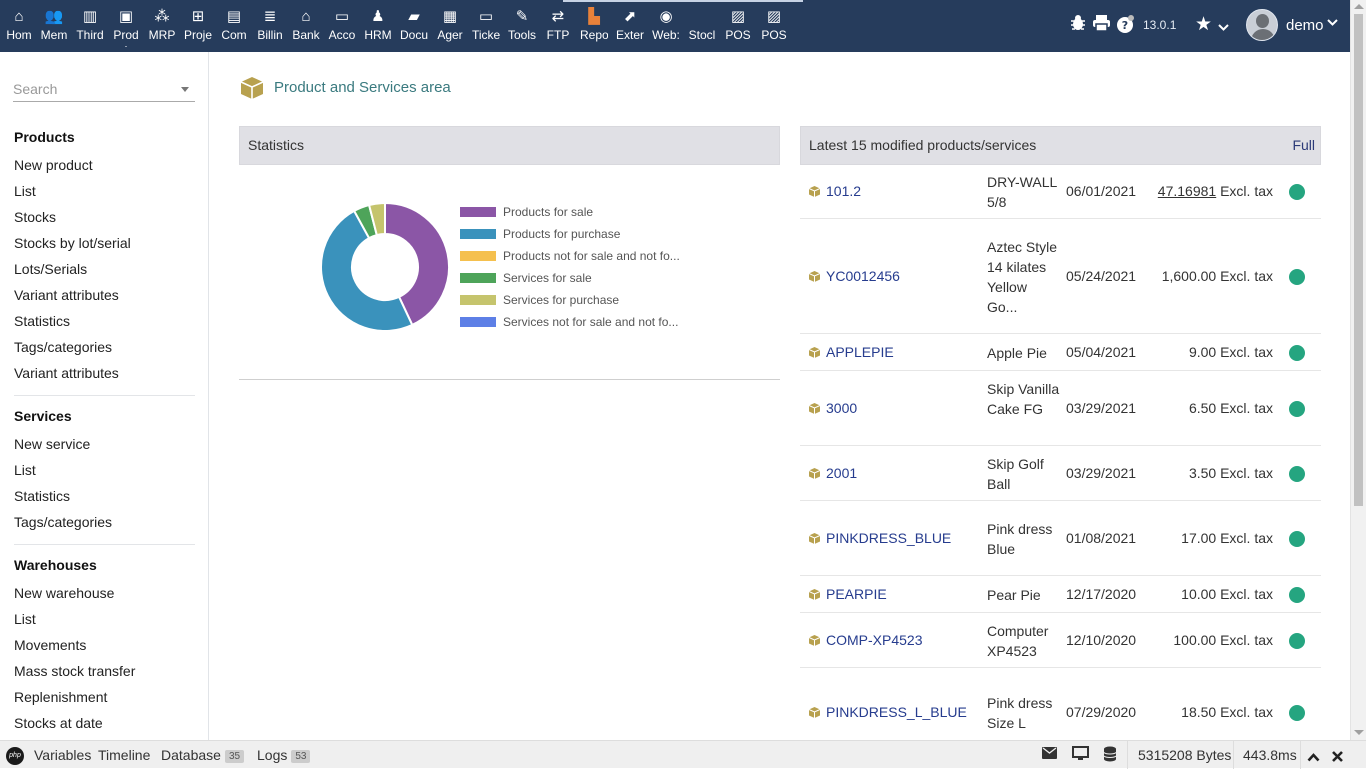  Describe the element at coordinates (666, 27) in the screenshot. I see `topmenu-item-18: ◉ Web:` at that location.